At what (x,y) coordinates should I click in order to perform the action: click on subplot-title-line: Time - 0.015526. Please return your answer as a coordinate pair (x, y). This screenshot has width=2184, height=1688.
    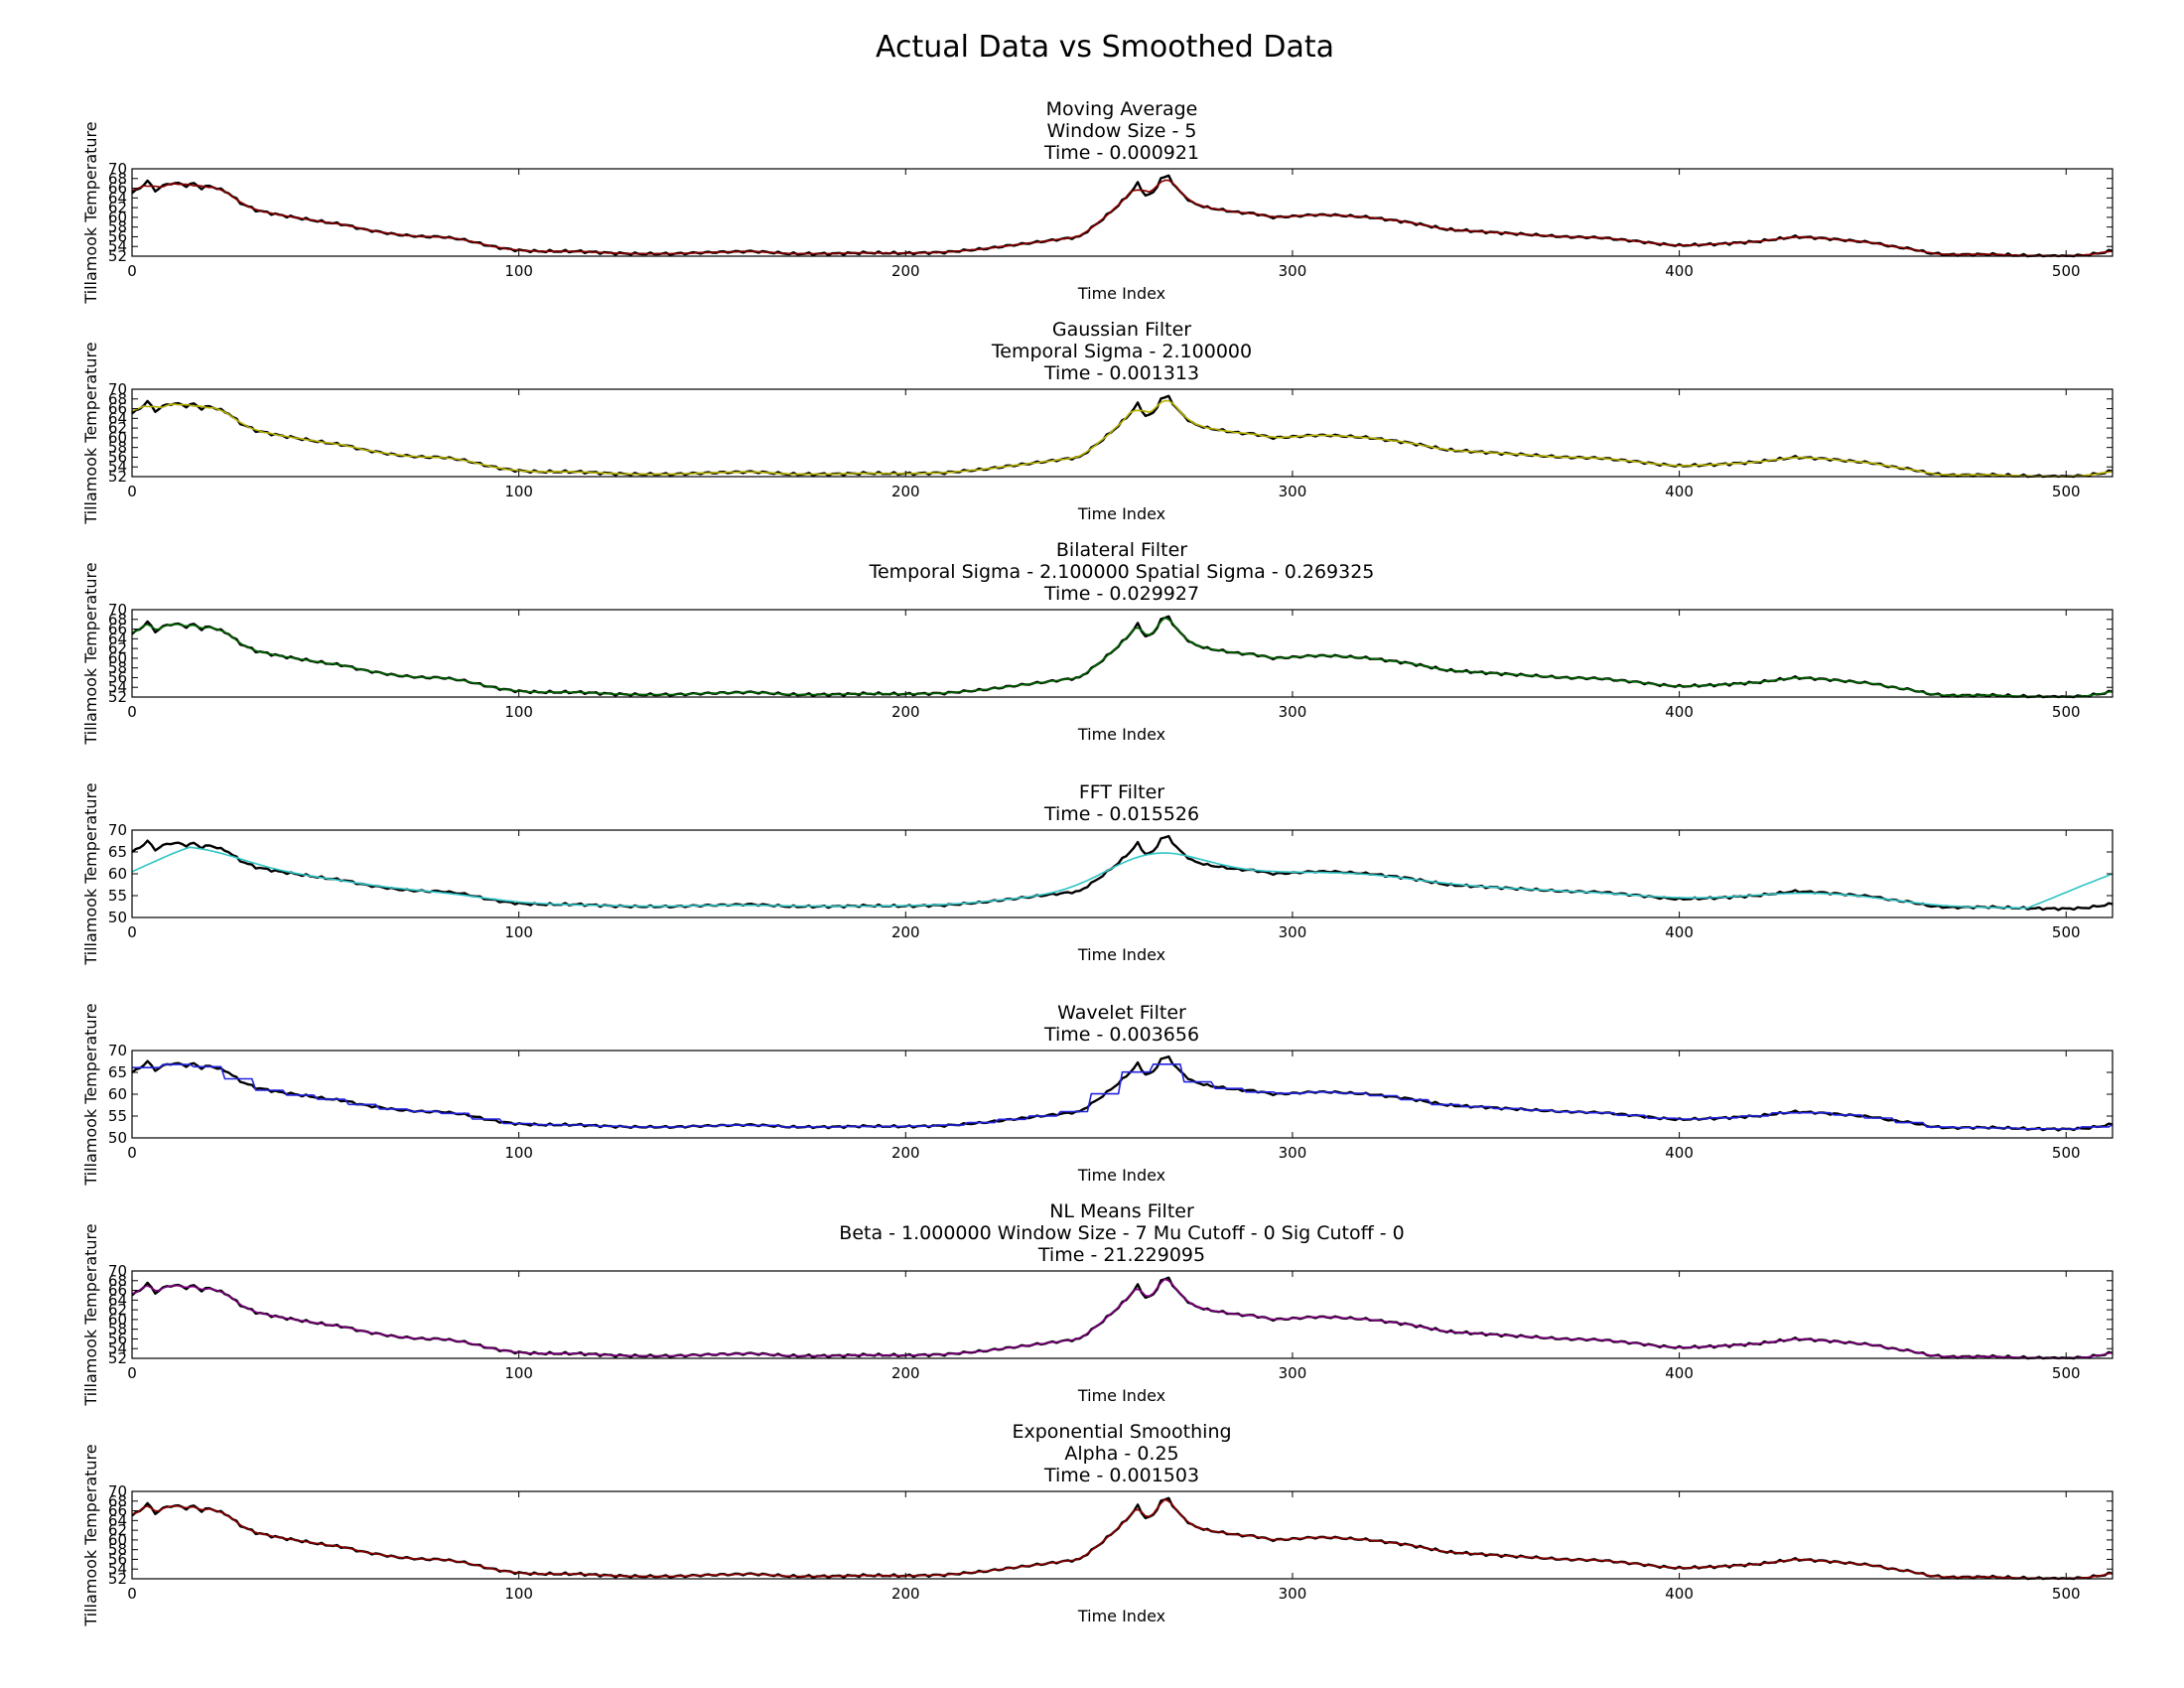
    Looking at the image, I should click on (1121, 814).